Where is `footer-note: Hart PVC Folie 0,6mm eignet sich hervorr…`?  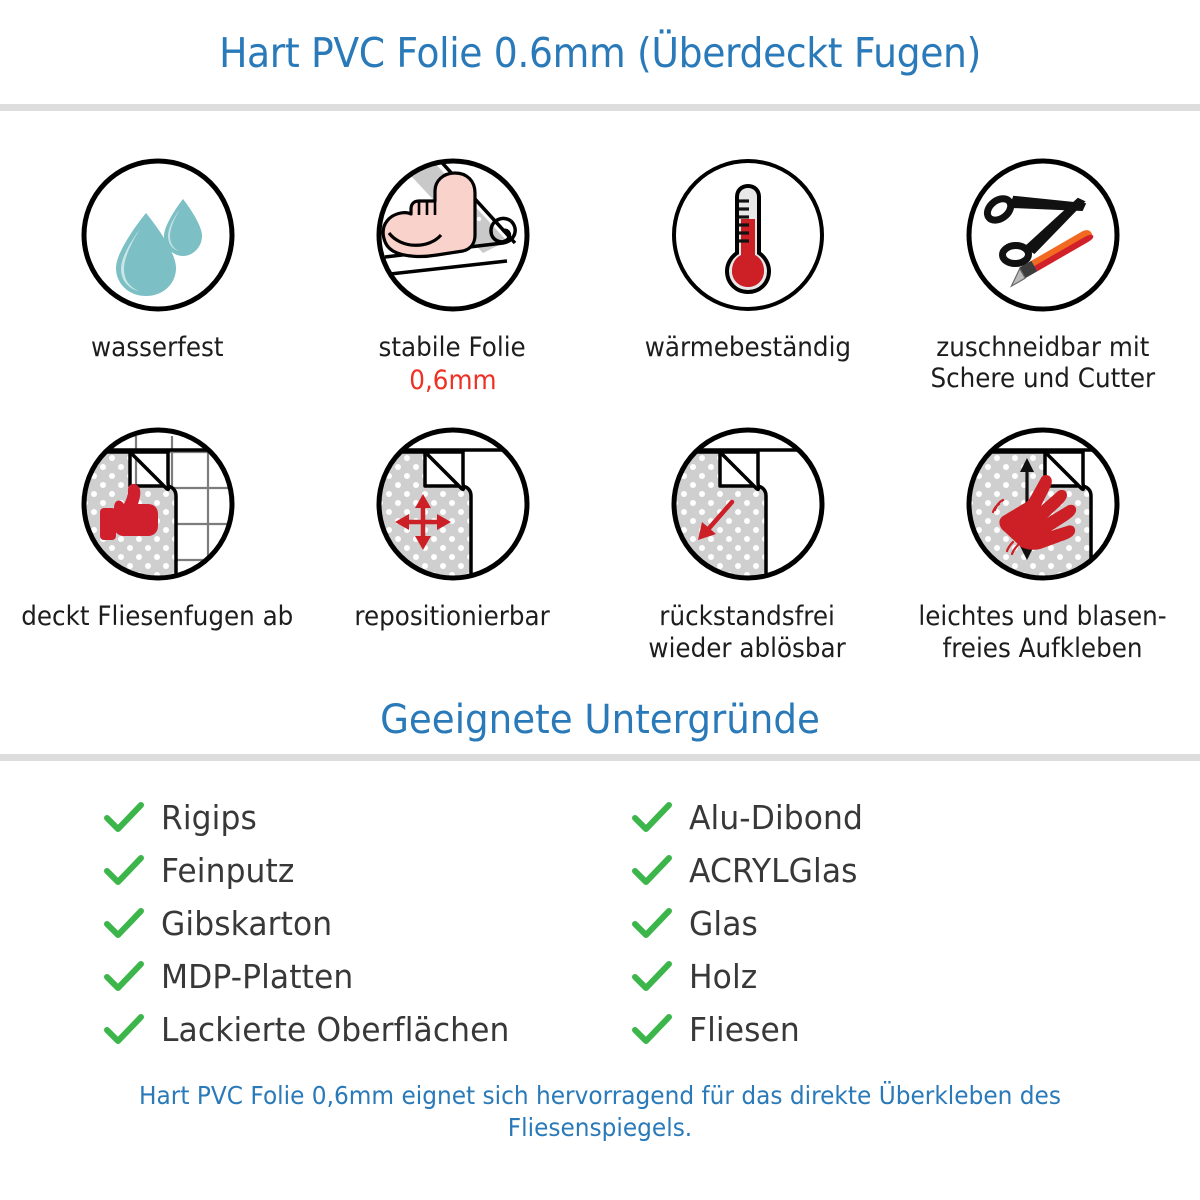
footer-note: Hart PVC Folie 0,6mm eignet sich hervorr… is located at coordinates (600, 1111).